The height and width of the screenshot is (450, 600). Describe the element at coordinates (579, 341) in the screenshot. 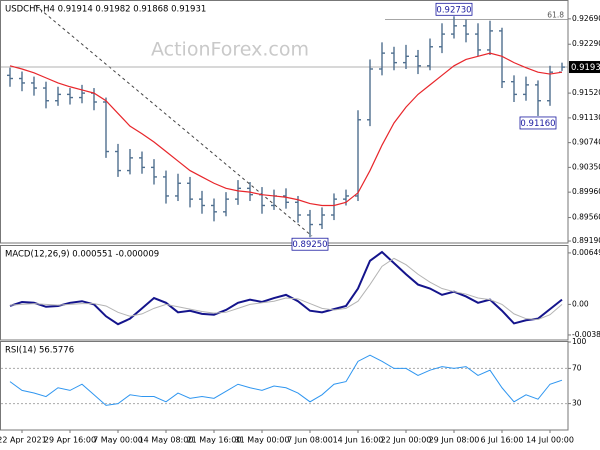

I see `y-tick-label: 100` at that location.